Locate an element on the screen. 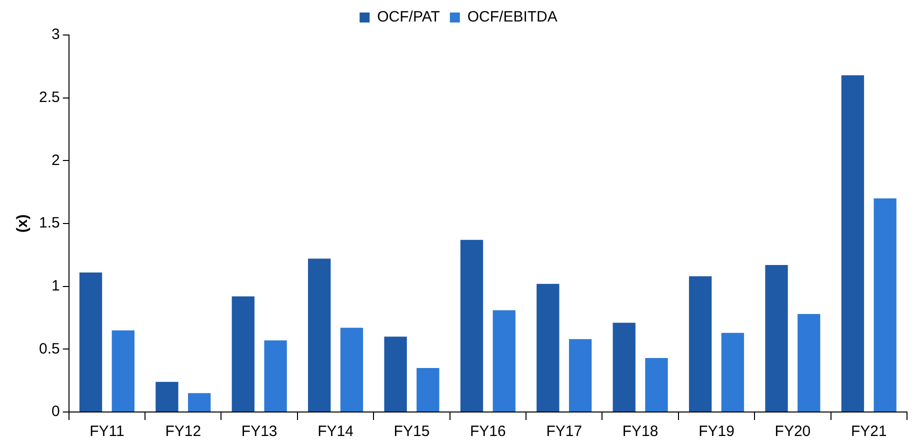 Image resolution: width=917 pixels, height=444 pixels. x-tick-label: FY12 is located at coordinates (183, 431).